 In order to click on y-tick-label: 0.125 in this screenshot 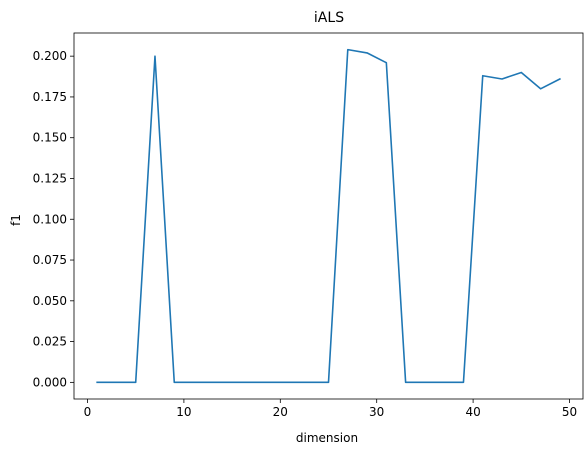, I will do `click(50, 178)`.